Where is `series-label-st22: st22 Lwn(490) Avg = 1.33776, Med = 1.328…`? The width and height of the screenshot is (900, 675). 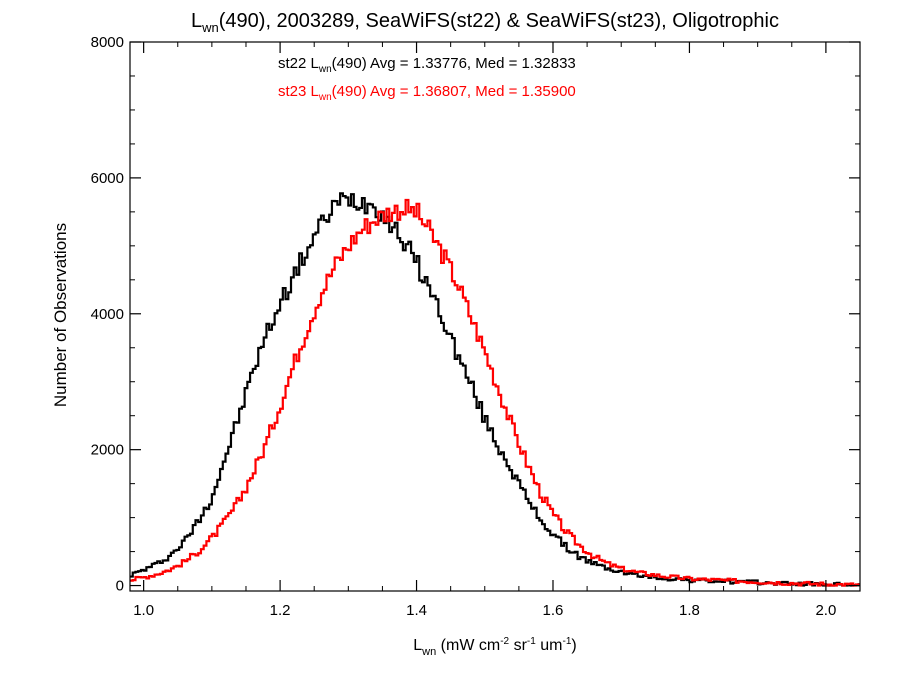 series-label-st22: st22 Lwn(490) Avg = 1.33776, Med = 1.328… is located at coordinates (427, 65).